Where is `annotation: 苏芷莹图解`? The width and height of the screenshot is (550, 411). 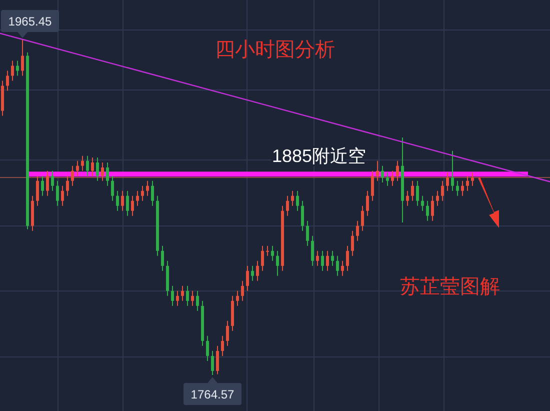 annotation: 苏芷莹图解 is located at coordinates (450, 287).